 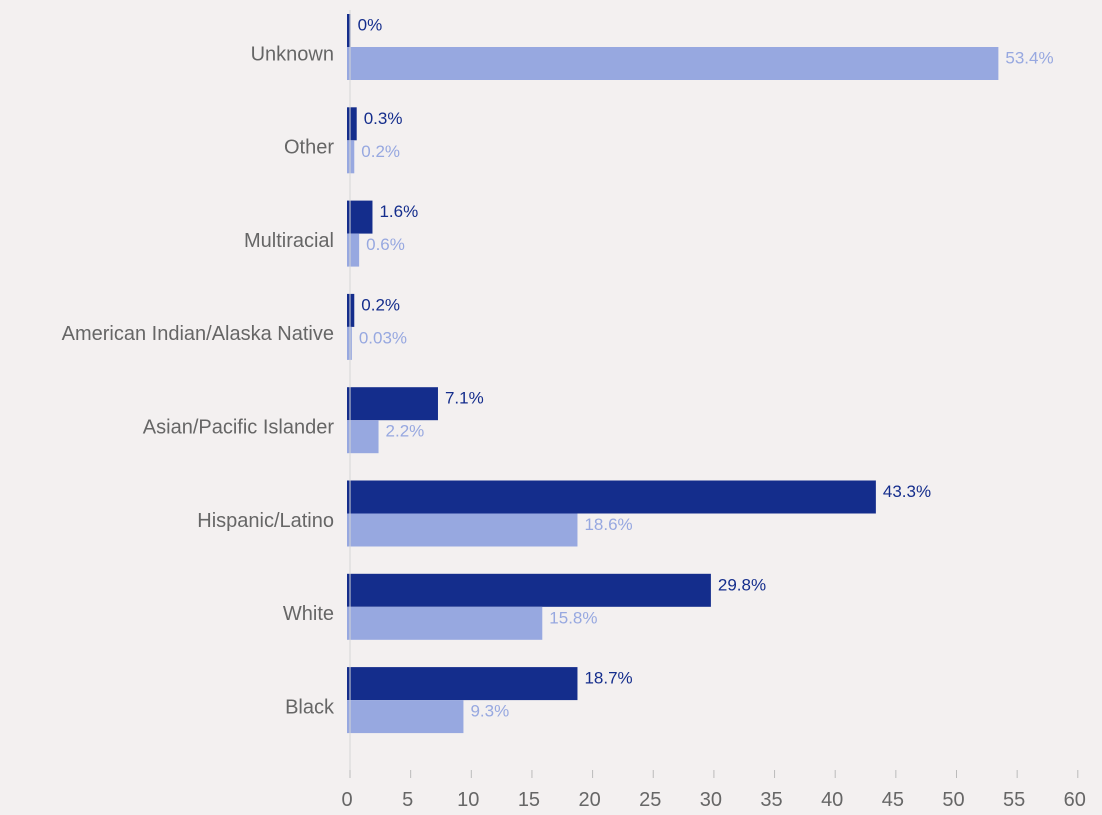 I want to click on x-tick-label: 45, so click(x=893, y=800).